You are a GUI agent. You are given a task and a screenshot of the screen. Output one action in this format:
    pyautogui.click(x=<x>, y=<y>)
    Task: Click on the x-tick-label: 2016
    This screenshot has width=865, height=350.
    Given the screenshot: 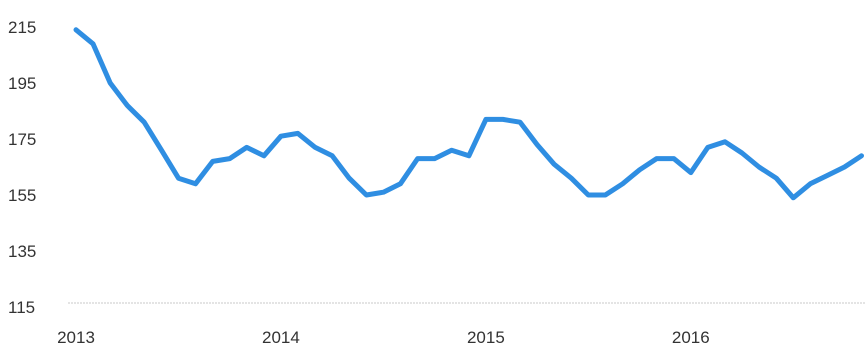 What is the action you would take?
    pyautogui.click(x=691, y=337)
    